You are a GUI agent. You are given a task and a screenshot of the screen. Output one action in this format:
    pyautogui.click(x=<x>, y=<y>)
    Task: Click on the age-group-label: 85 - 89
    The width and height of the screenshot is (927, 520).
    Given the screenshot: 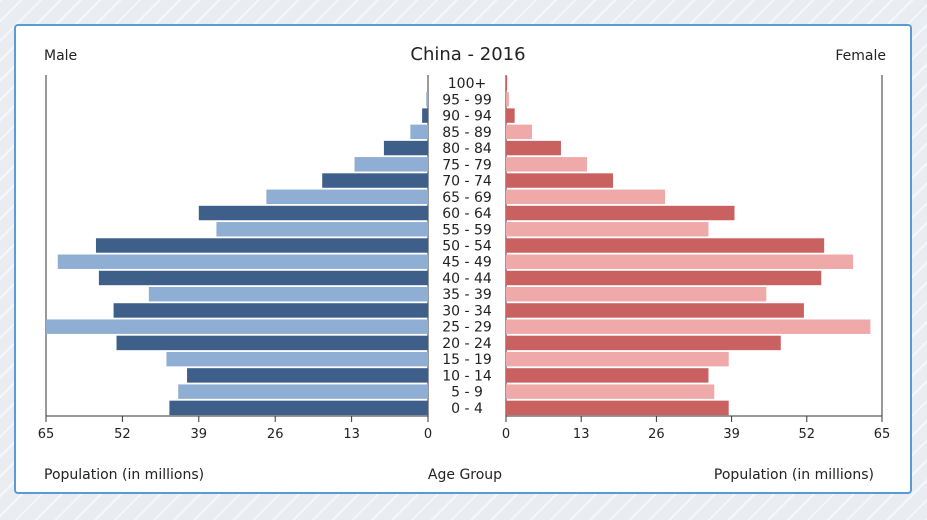 What is the action you would take?
    pyautogui.click(x=467, y=133)
    